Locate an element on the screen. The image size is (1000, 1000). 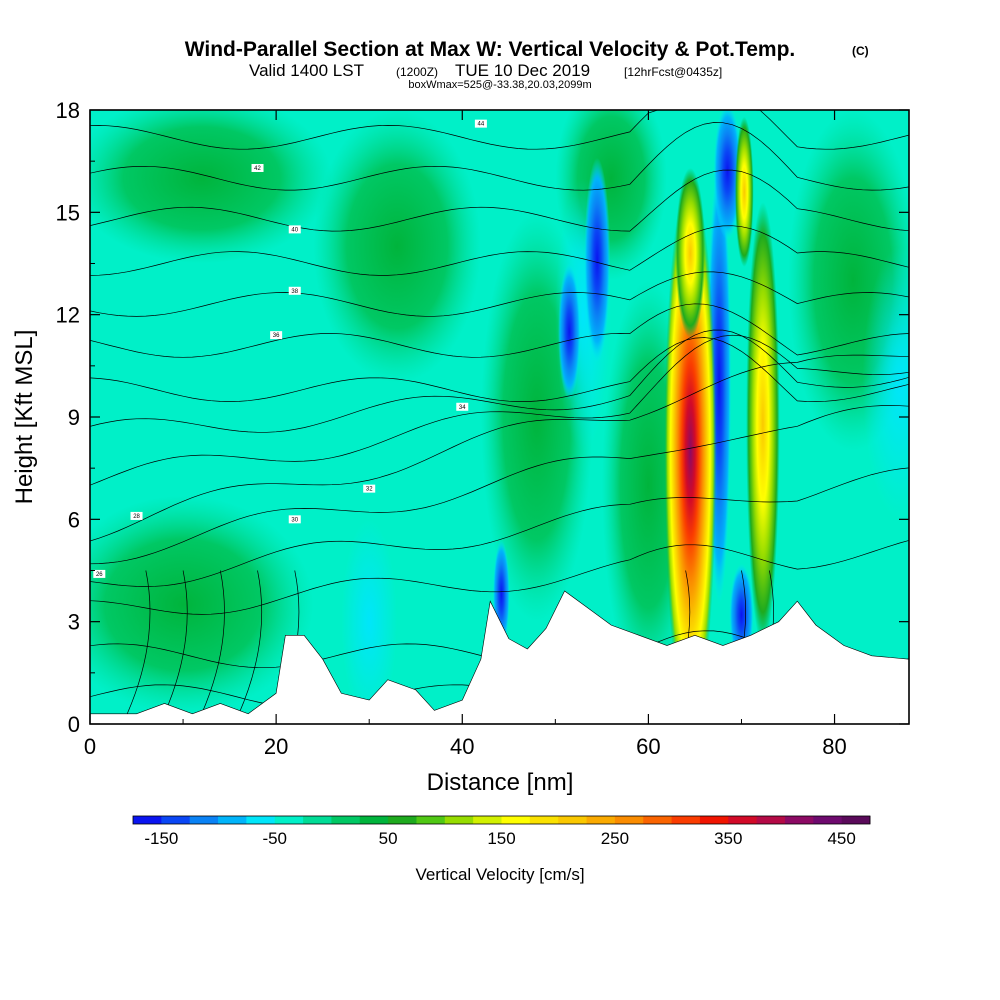
svg-text: 32 is located at coordinates (369, 490).